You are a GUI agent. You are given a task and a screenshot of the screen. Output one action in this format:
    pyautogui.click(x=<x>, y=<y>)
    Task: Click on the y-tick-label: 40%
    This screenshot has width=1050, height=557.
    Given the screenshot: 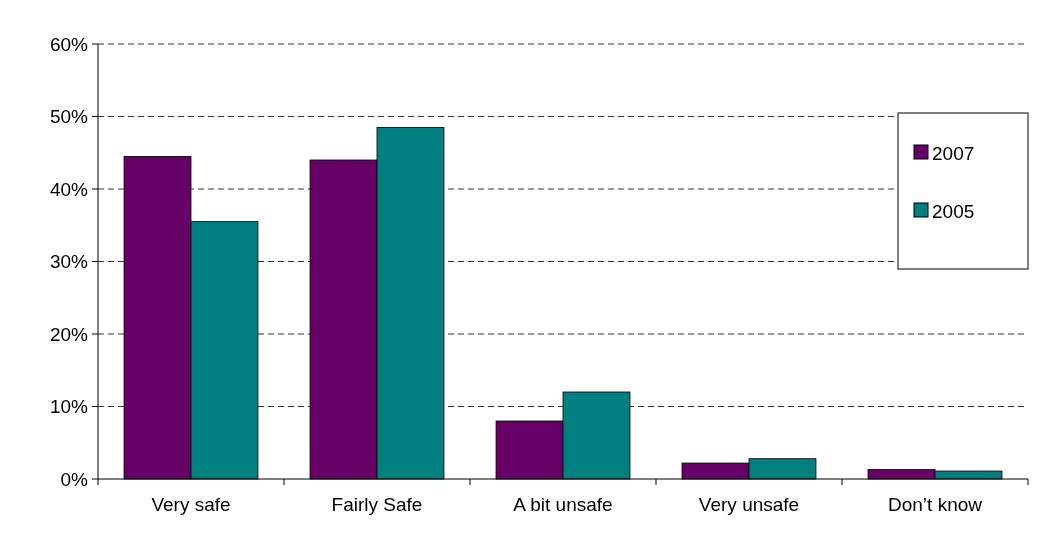 What is the action you would take?
    pyautogui.click(x=69, y=189)
    